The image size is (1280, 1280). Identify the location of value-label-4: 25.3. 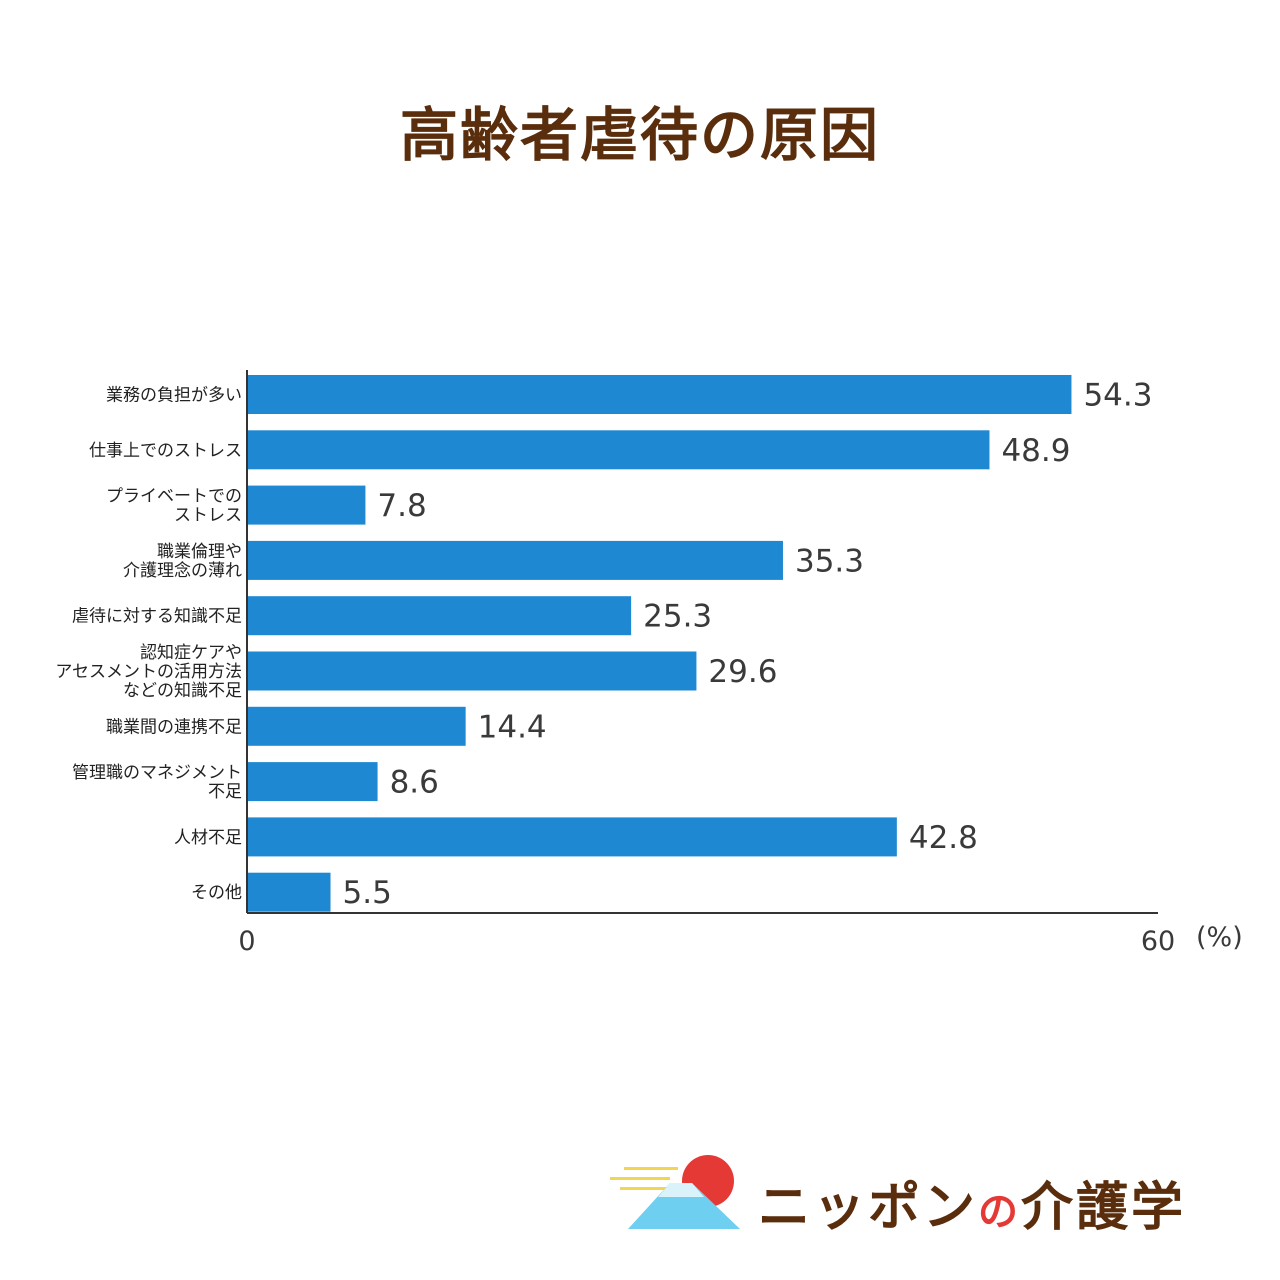
(677, 617).